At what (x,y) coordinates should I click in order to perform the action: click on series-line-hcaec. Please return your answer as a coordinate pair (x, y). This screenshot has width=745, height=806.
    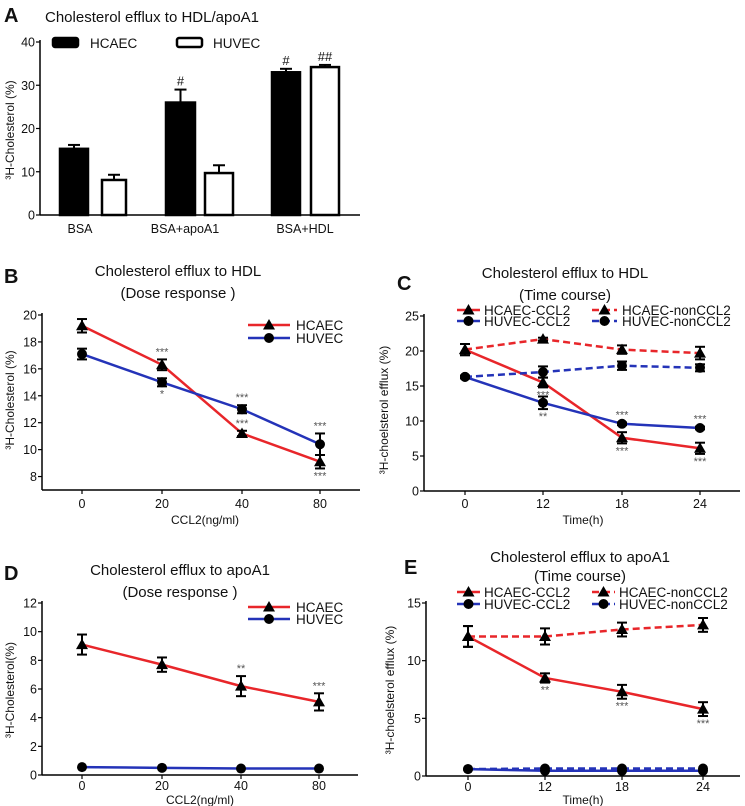
    Looking at the image, I should click on (201, 393).